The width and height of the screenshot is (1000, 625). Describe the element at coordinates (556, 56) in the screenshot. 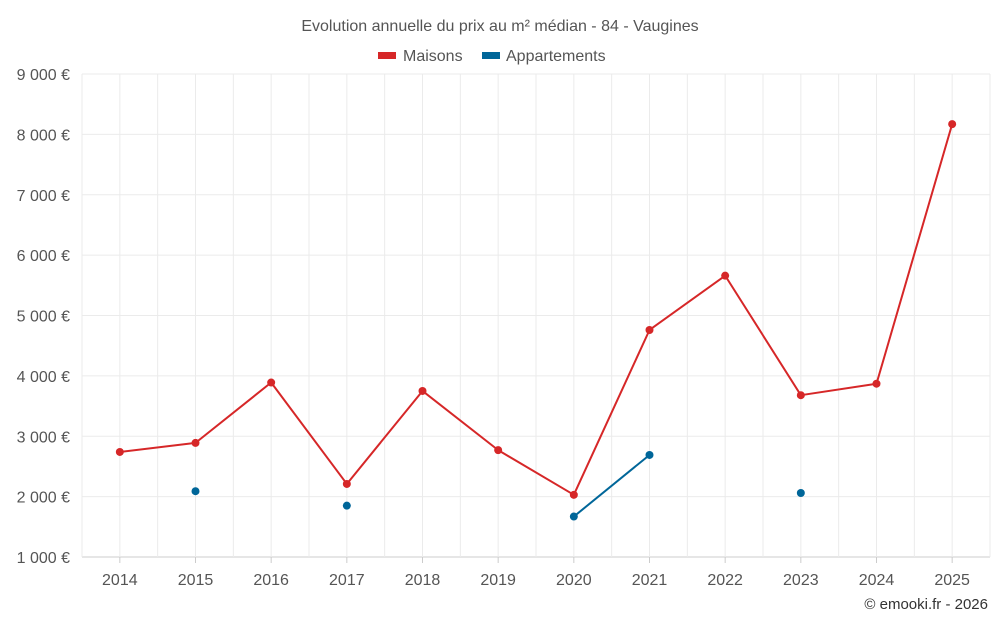

I see `legend-label: Appartements` at that location.